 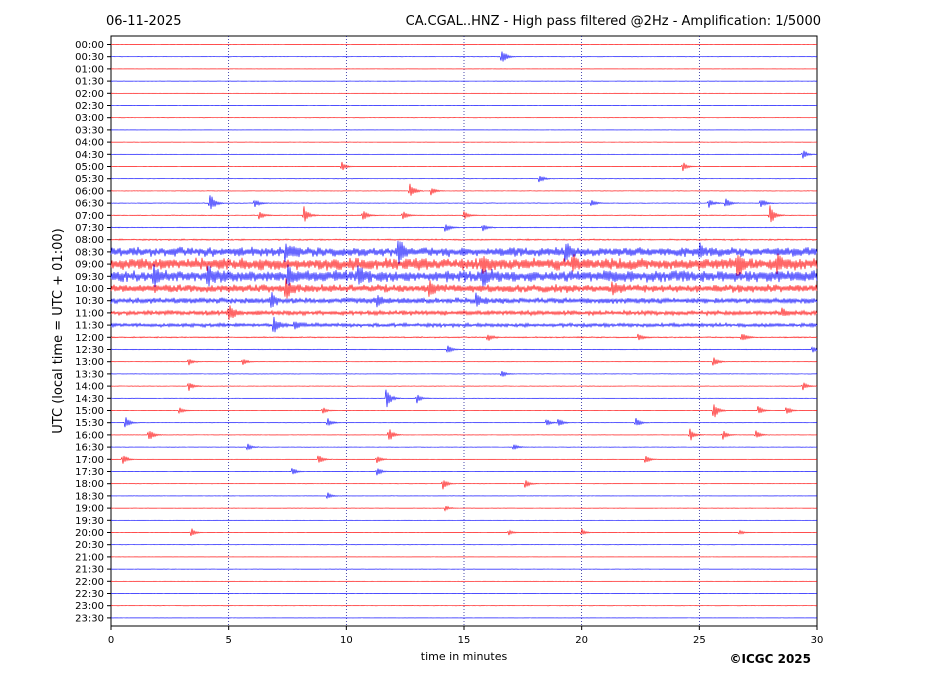 What do you see at coordinates (89, 557) in the screenshot?
I see `y-tick-label: 21:00` at bounding box center [89, 557].